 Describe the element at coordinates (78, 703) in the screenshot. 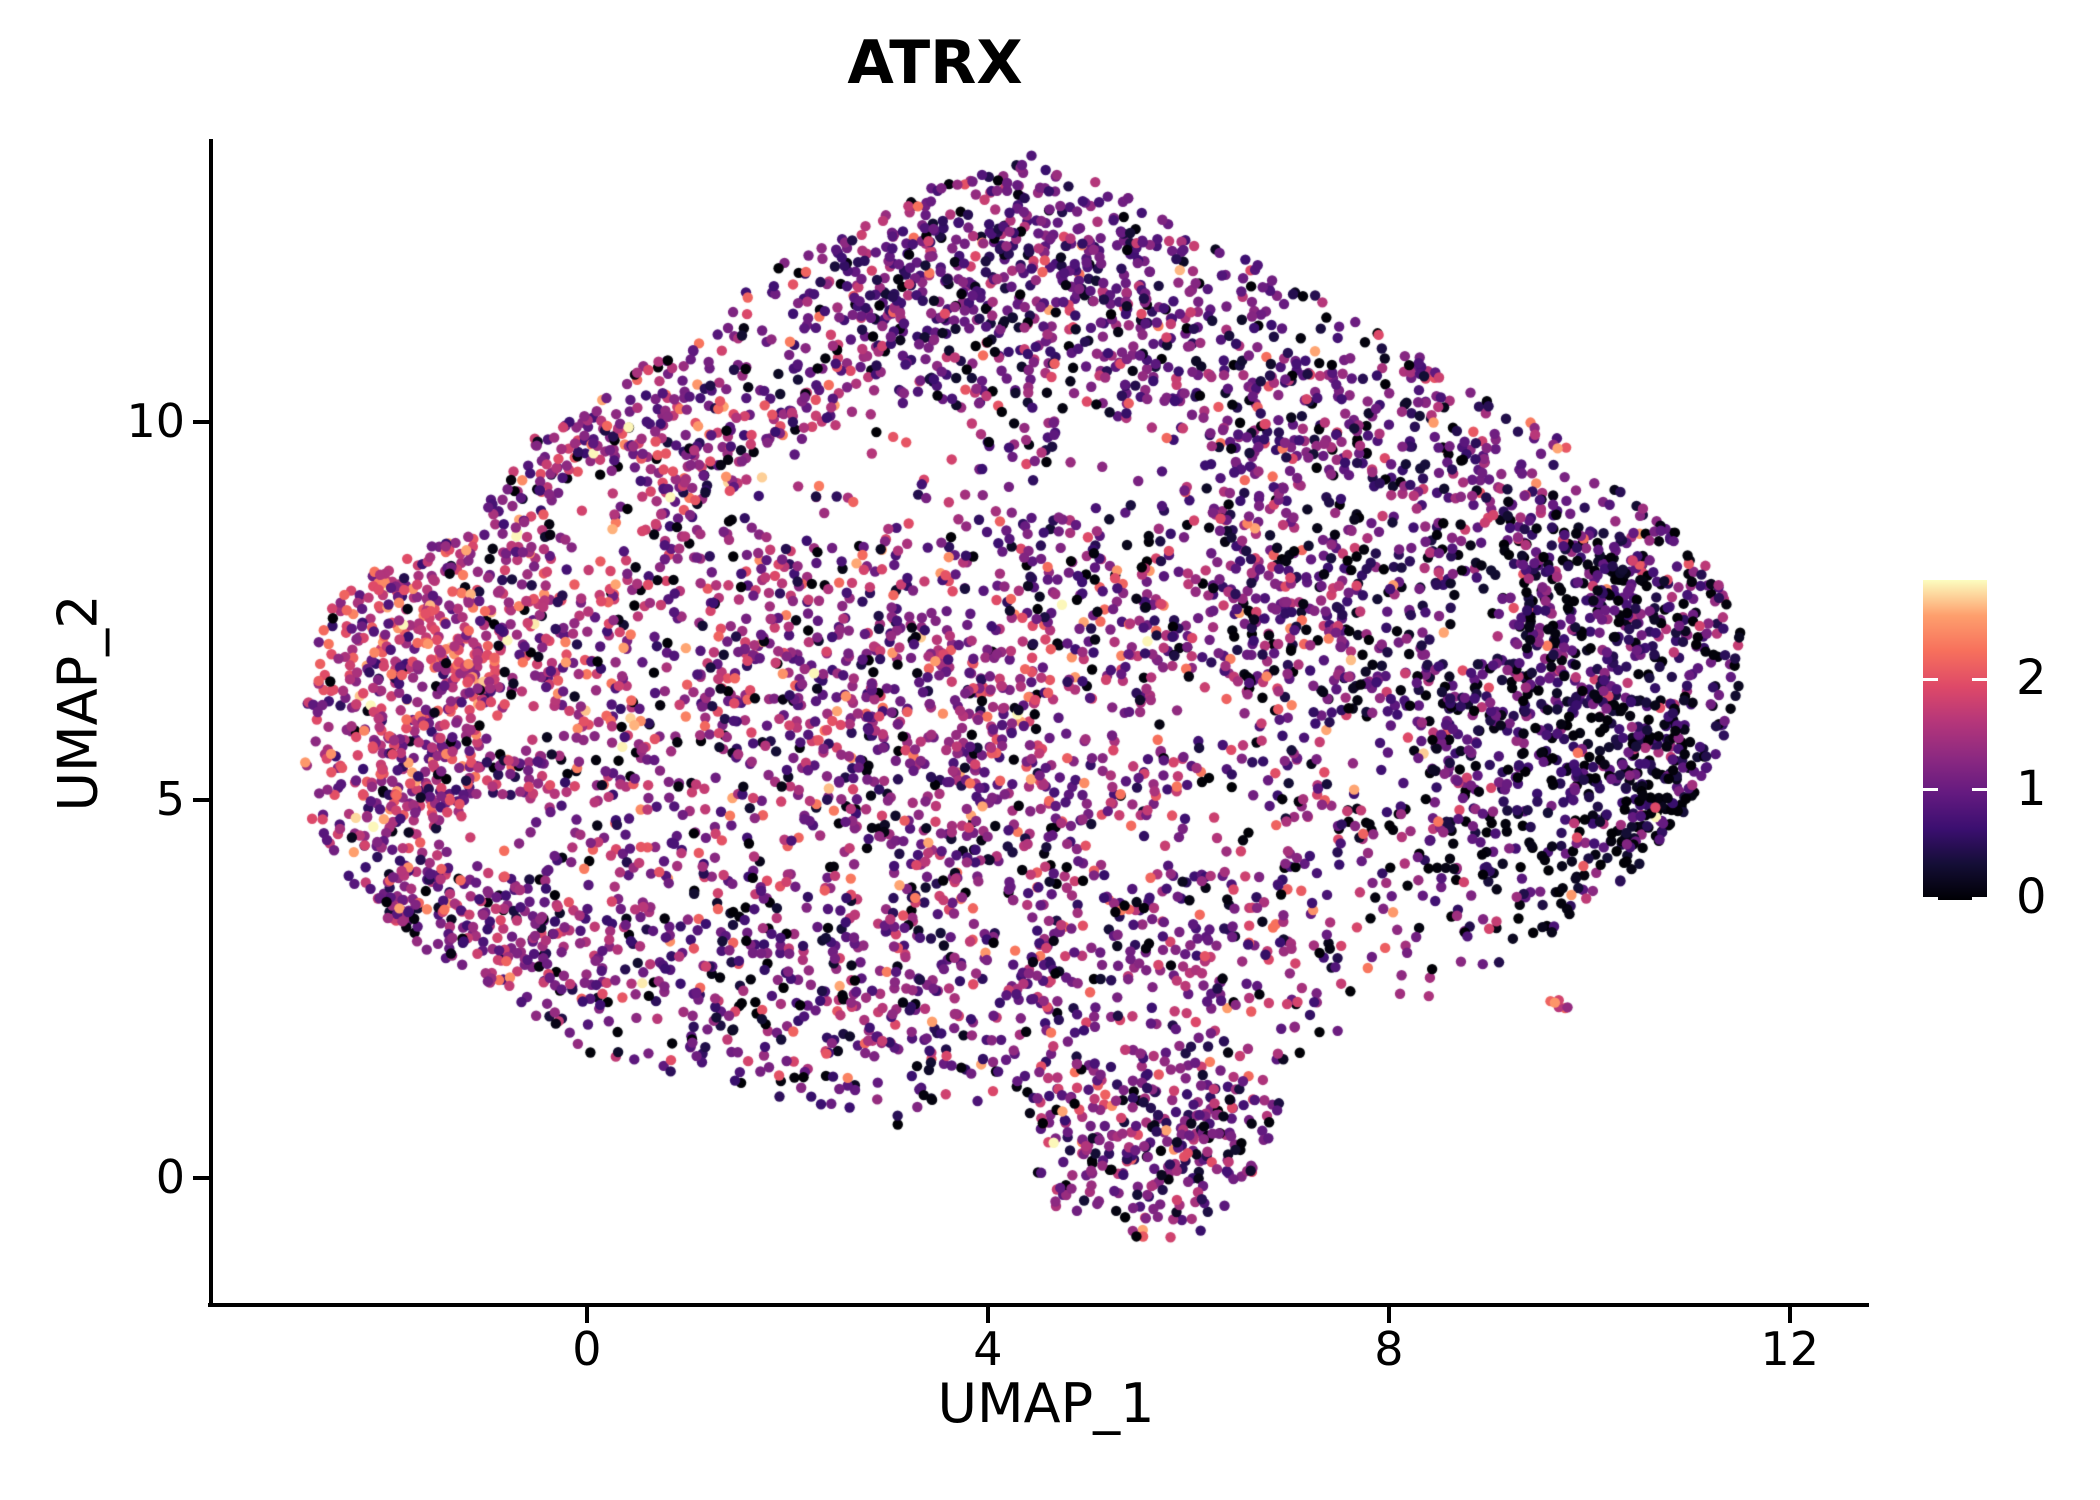

I see `y-axis-title: UMAP_2` at that location.